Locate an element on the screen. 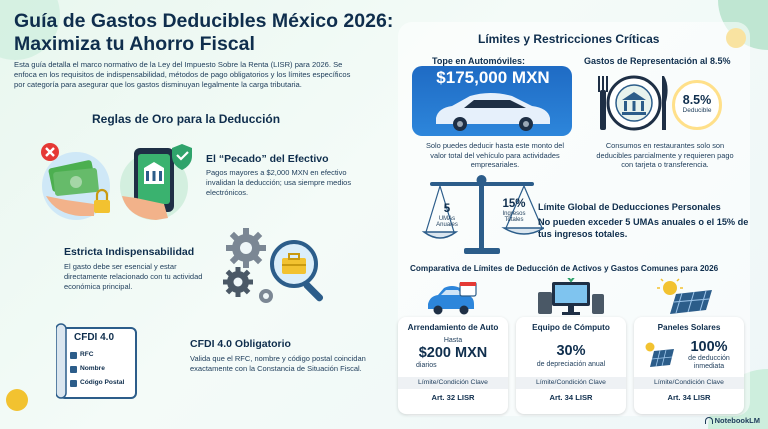 This screenshot has width=768, height=429. computer-icon is located at coordinates (571, 296).